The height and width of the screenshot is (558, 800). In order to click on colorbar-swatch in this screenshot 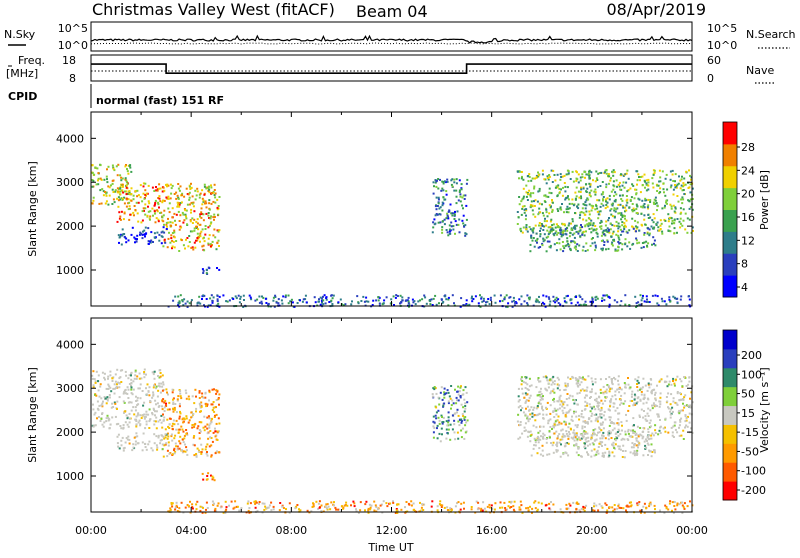, I will do `click(730, 220)`.